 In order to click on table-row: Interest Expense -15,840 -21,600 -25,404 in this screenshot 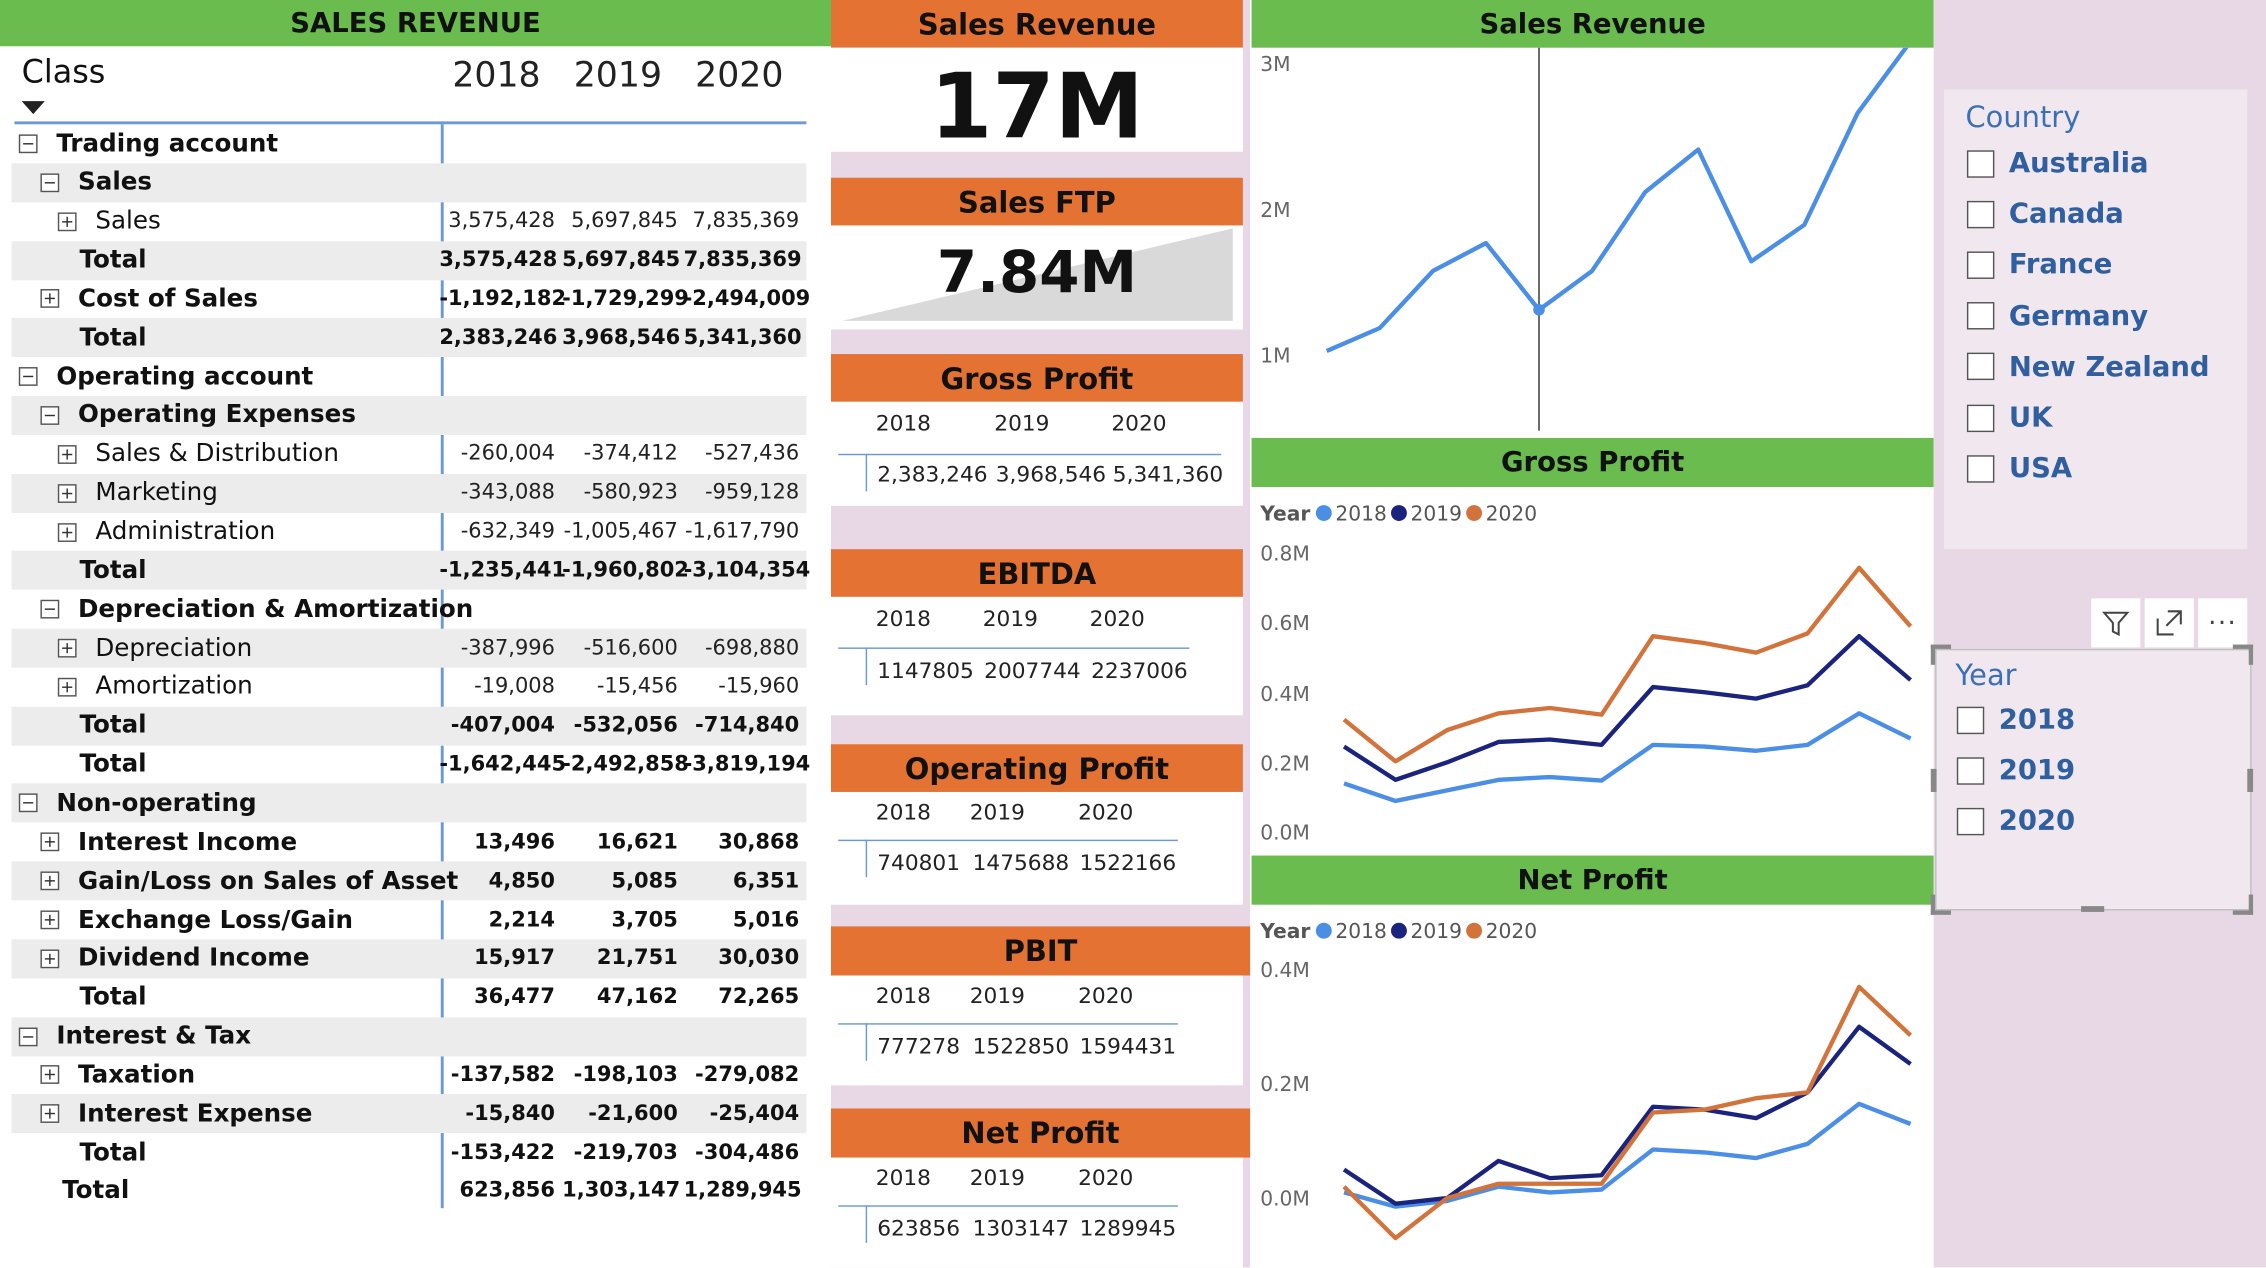, I will do `click(409, 1114)`.